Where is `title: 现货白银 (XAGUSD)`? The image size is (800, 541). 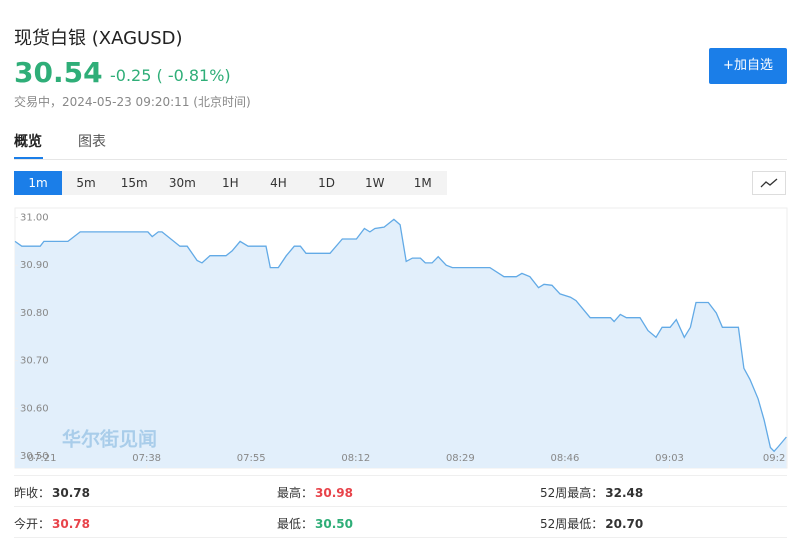 title: 现货白银 (XAGUSD) is located at coordinates (98, 38).